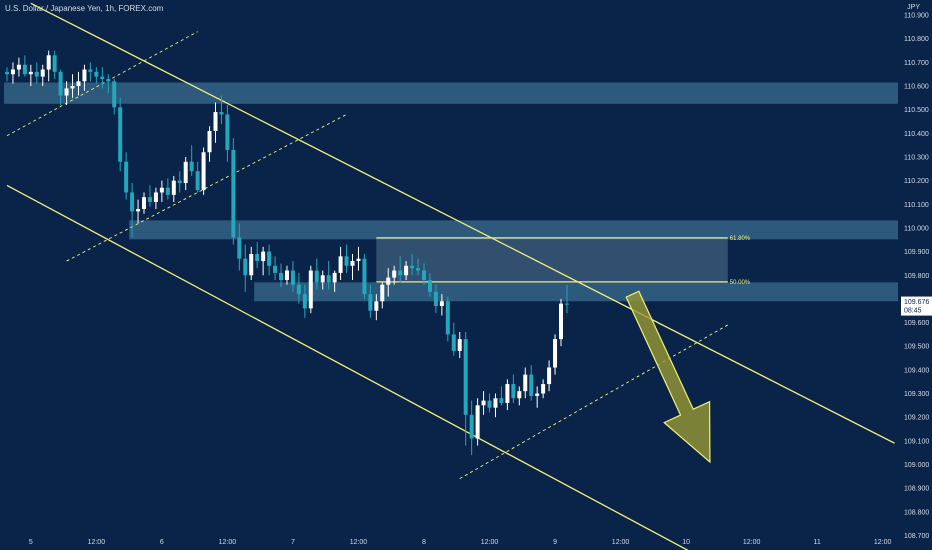 This screenshot has height=550, width=932. I want to click on y-tick-label: 110.500, so click(916, 110).